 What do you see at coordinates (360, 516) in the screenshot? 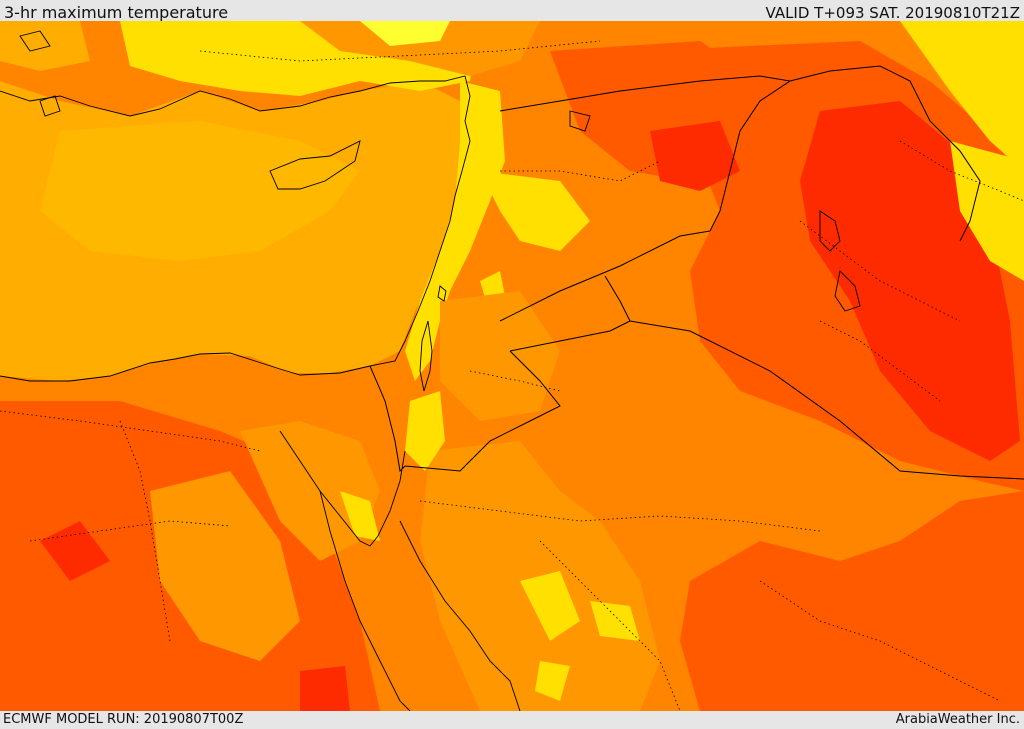
I see `temp-zone-yellow-aqaba` at bounding box center [360, 516].